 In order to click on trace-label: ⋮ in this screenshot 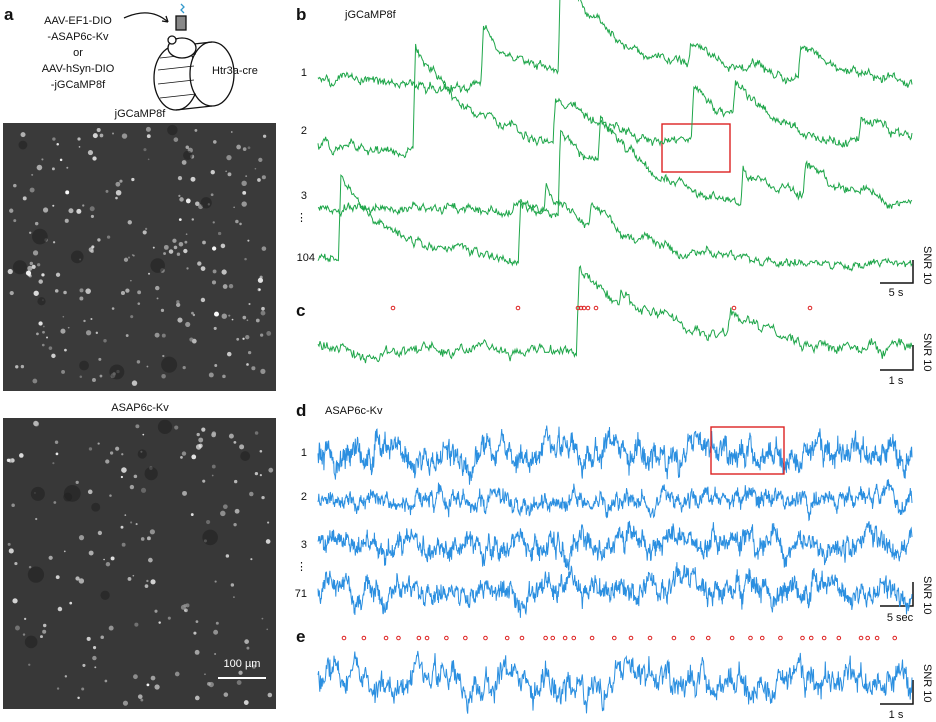, I will do `click(301, 567)`.